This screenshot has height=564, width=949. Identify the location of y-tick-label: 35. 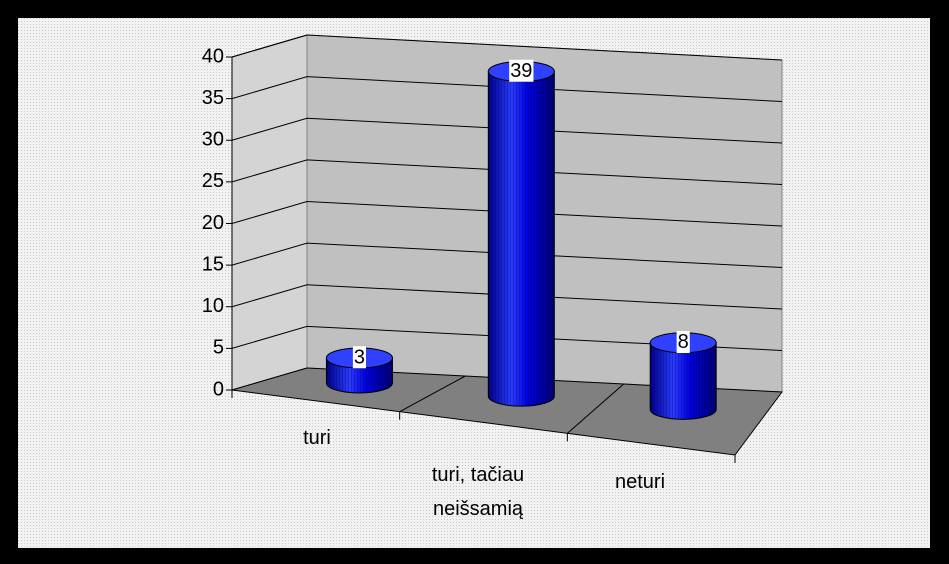
(213, 98).